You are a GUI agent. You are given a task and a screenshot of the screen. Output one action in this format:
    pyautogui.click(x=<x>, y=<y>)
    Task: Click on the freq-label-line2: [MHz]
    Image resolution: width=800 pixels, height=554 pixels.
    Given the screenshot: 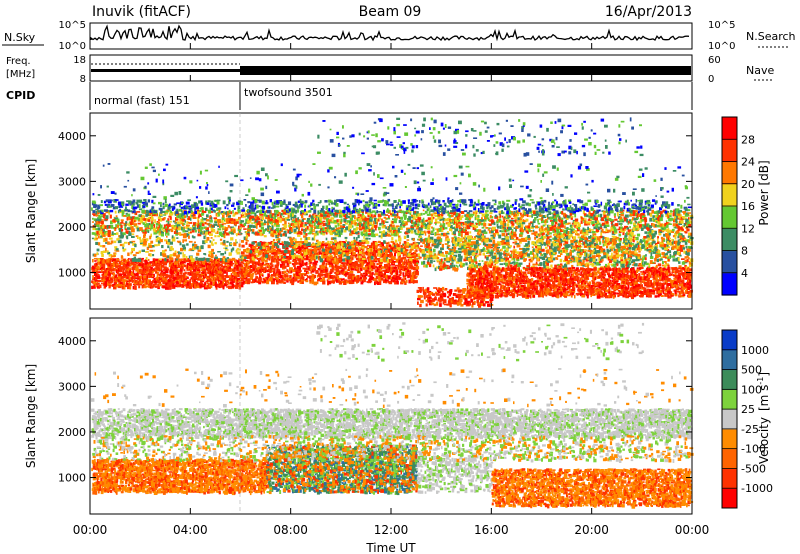 What is the action you would take?
    pyautogui.click(x=20, y=74)
    